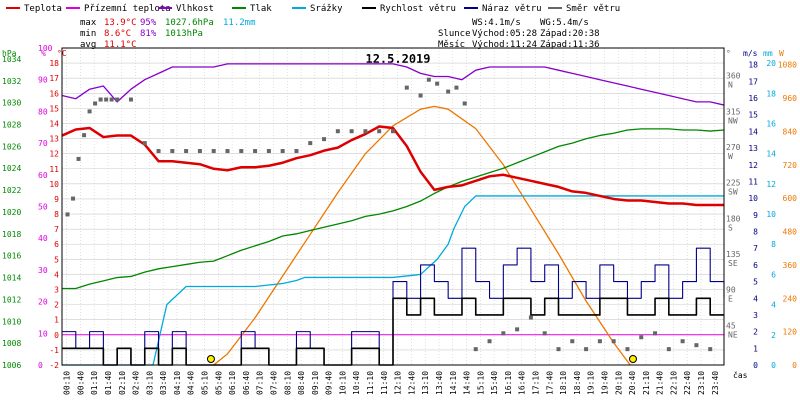 This screenshot has width=800, height=400. I want to click on tick-label-time: 13:10, so click(425, 383).